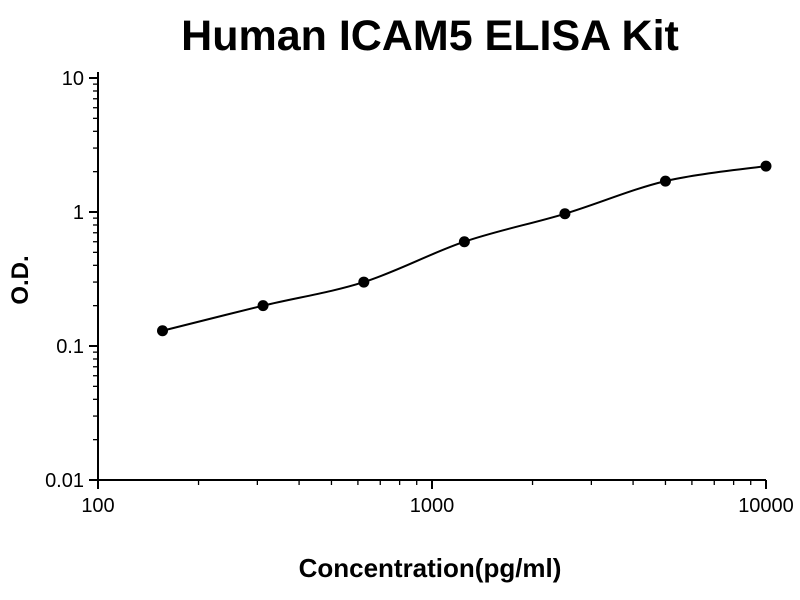 This screenshot has height=600, width=800. Describe the element at coordinates (71, 280) in the screenshot. I see `y-axis: 0.01 0.1 1 10` at that location.